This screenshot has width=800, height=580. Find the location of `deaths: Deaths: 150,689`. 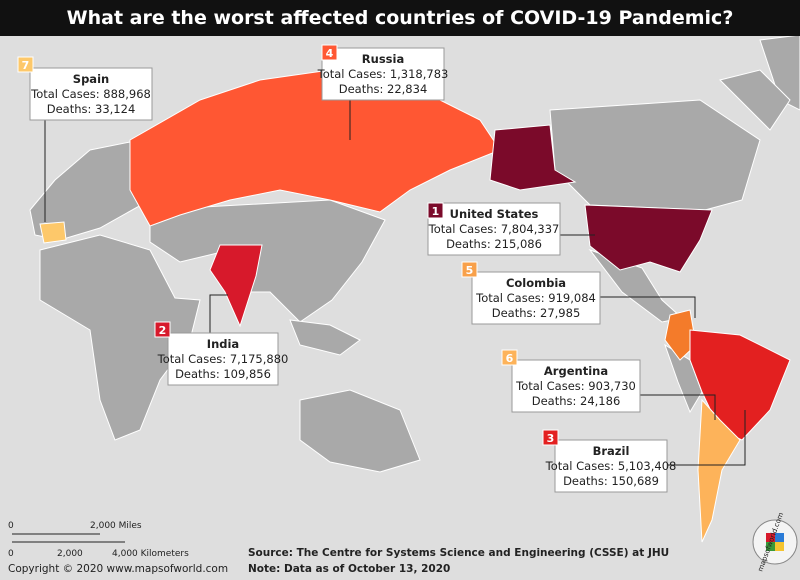

deaths: Deaths: 150,689 is located at coordinates (611, 481).